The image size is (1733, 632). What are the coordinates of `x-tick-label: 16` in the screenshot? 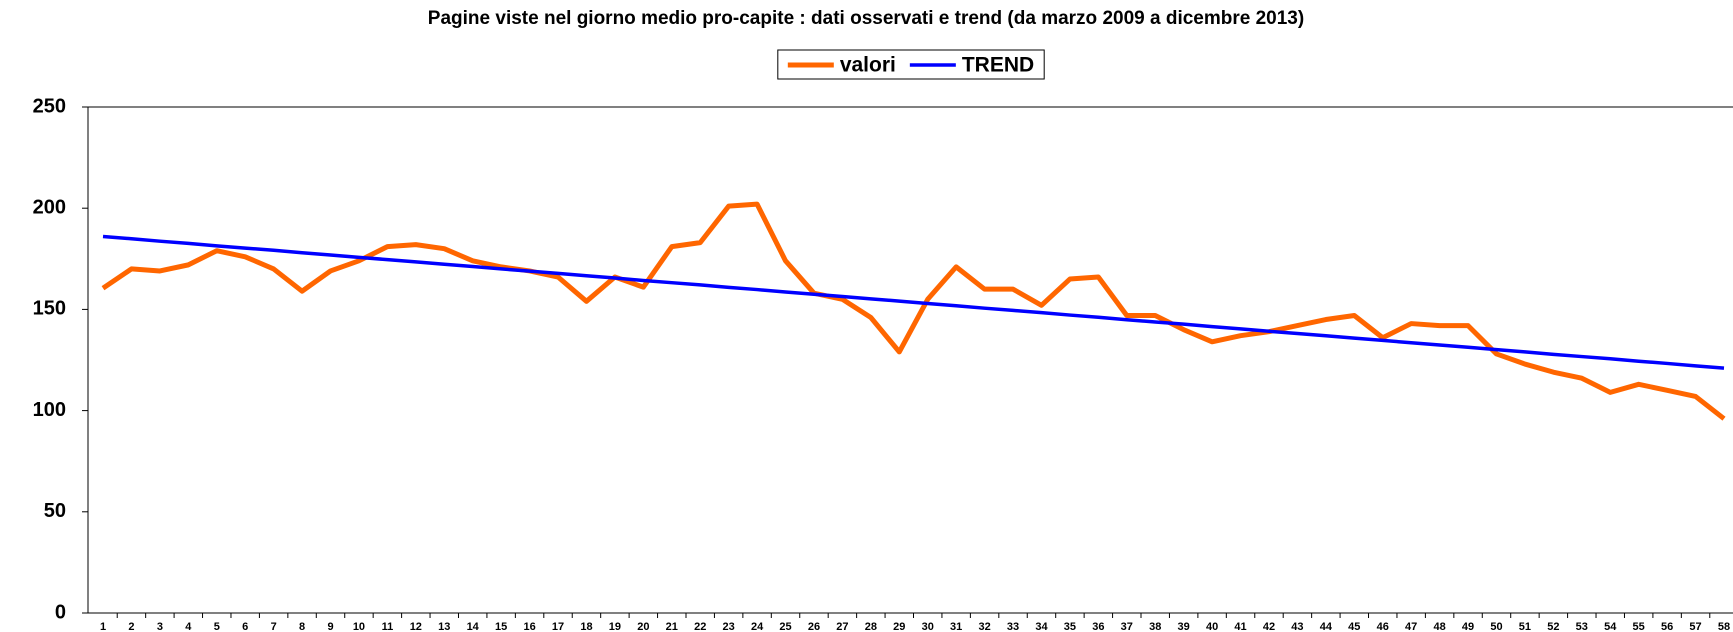 It's located at (529, 626).